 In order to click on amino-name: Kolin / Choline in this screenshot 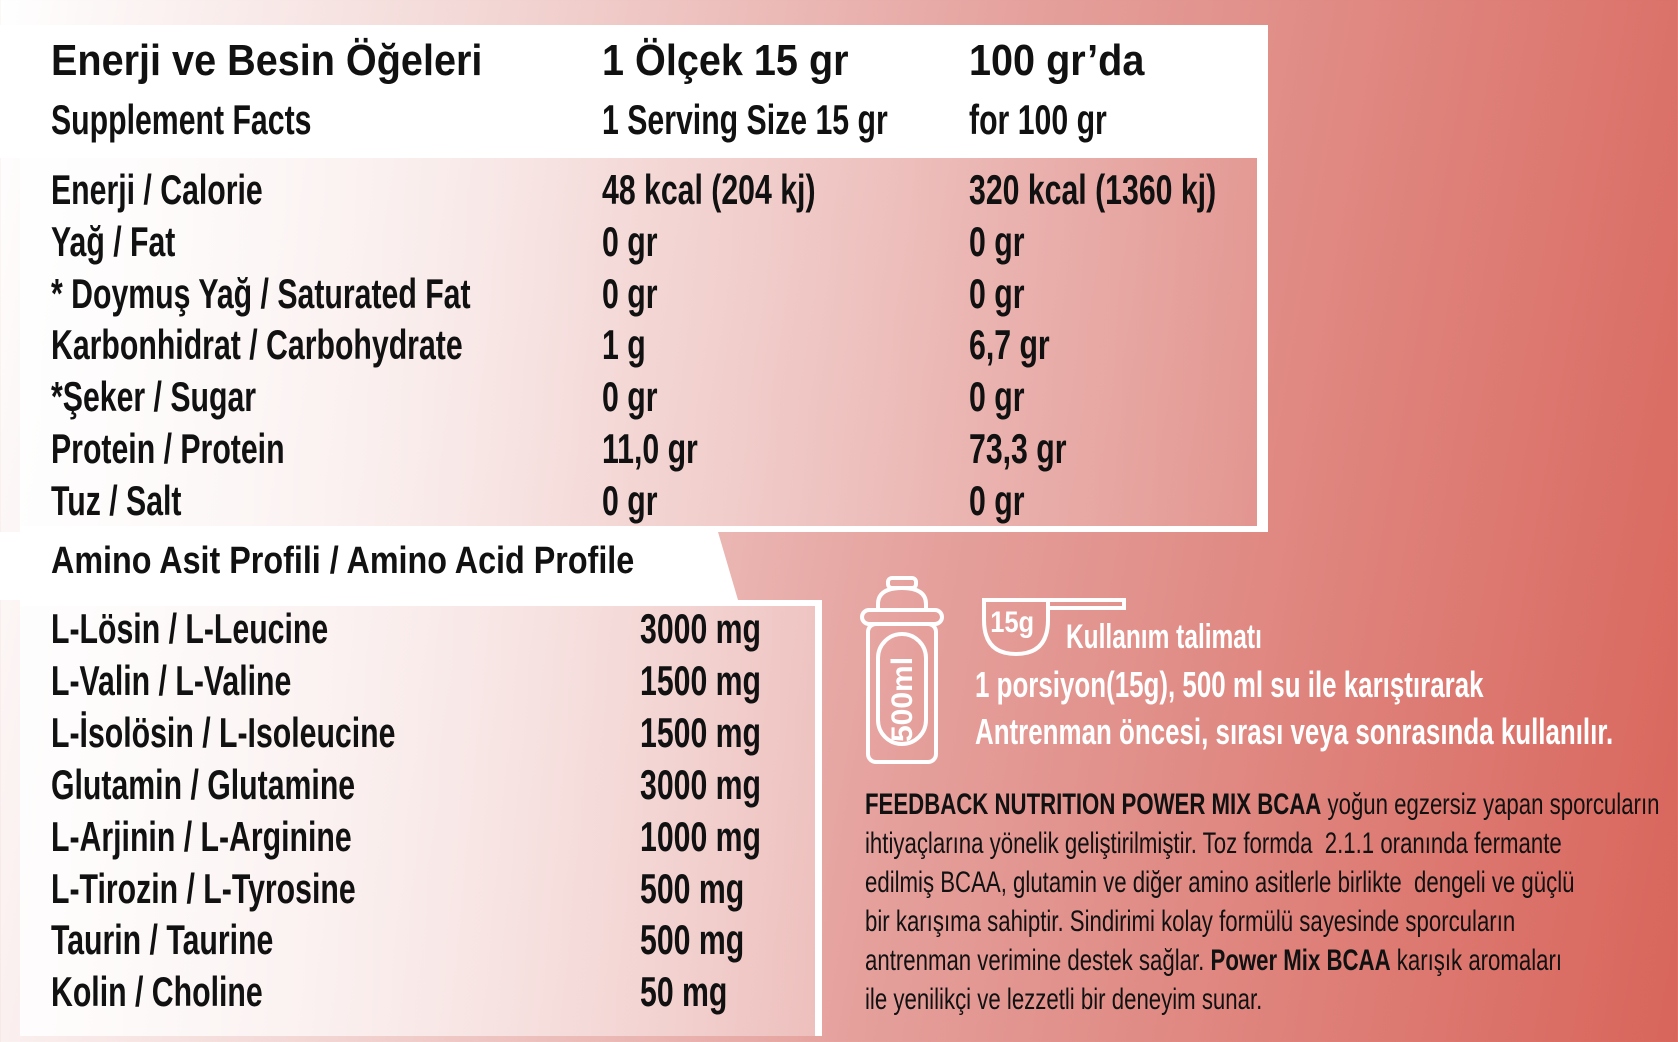, I will do `click(157, 992)`.